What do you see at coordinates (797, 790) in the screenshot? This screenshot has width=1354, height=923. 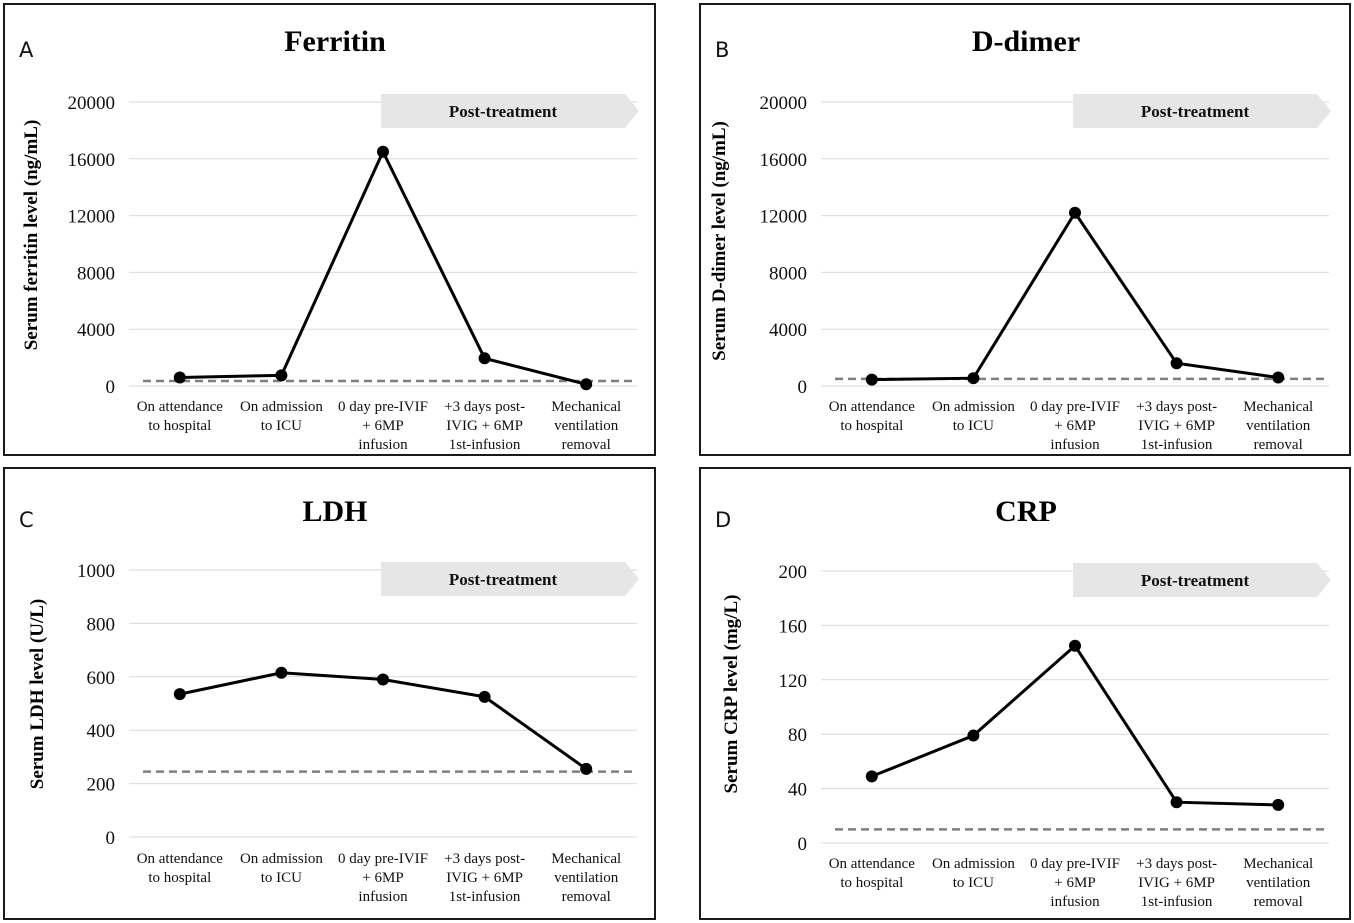 I see `y-tick-label: 40` at bounding box center [797, 790].